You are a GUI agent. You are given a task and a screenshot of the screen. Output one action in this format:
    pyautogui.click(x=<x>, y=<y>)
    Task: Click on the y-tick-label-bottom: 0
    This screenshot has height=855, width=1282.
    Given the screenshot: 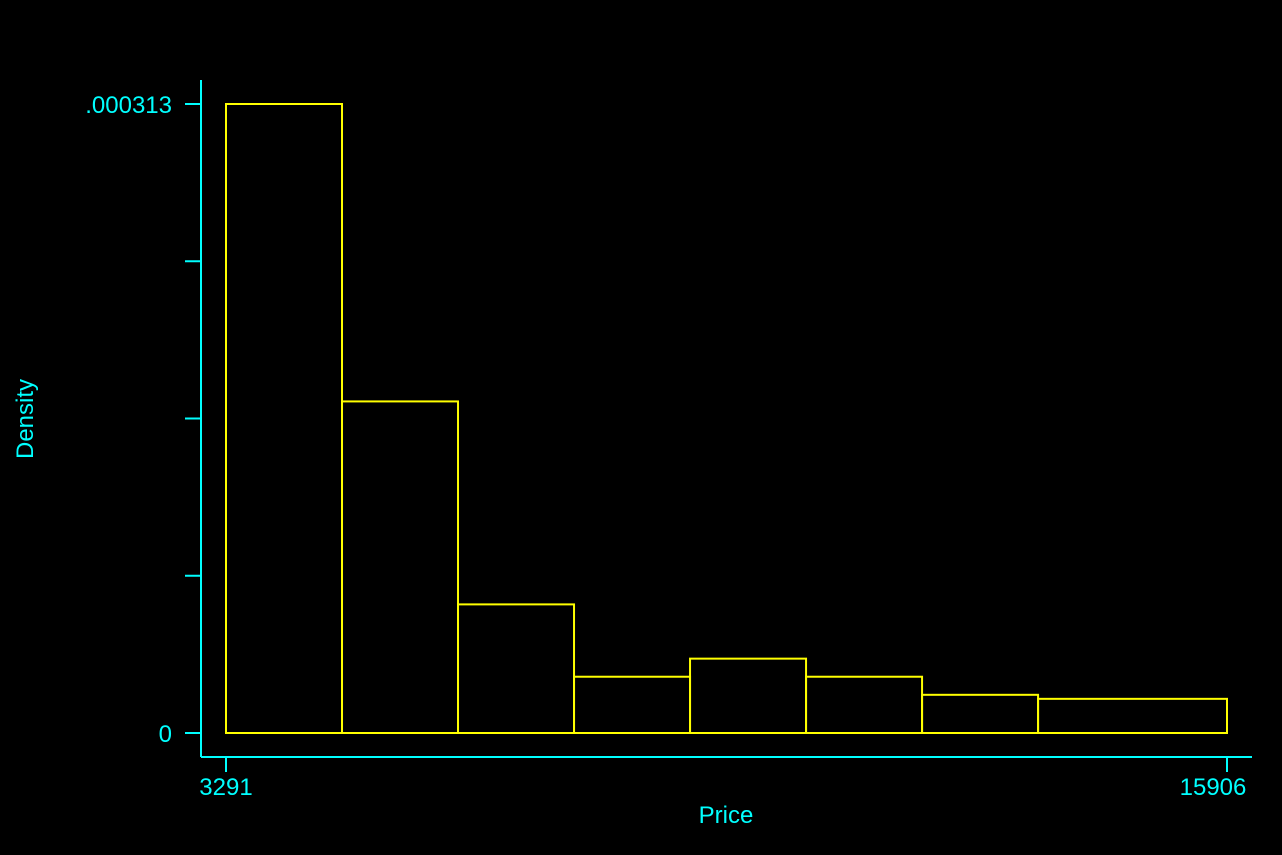 What is the action you would take?
    pyautogui.click(x=165, y=734)
    